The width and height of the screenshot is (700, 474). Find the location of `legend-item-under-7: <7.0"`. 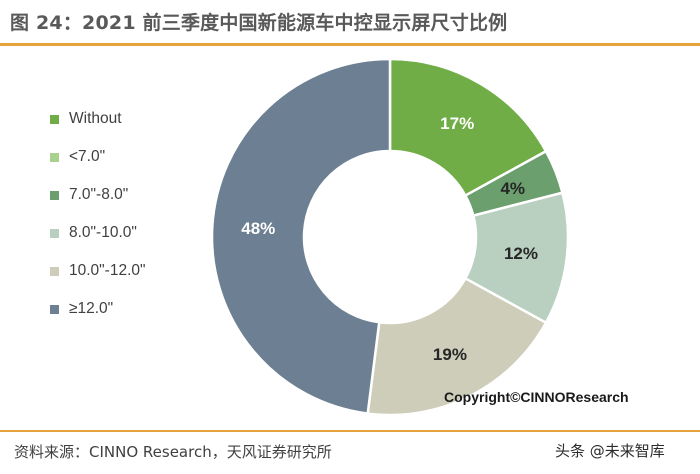

legend-item-under-7: <7.0" is located at coordinates (98, 157).